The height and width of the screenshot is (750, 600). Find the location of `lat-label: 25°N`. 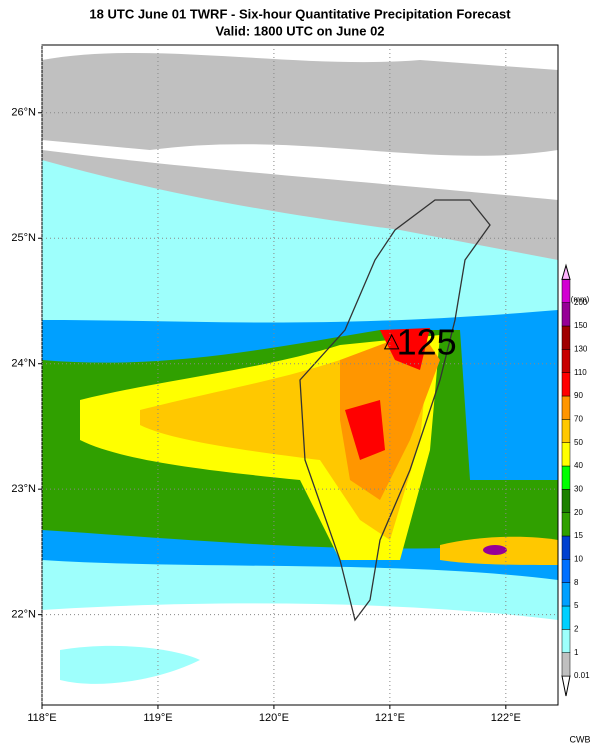

lat-label: 25°N is located at coordinates (23, 238).